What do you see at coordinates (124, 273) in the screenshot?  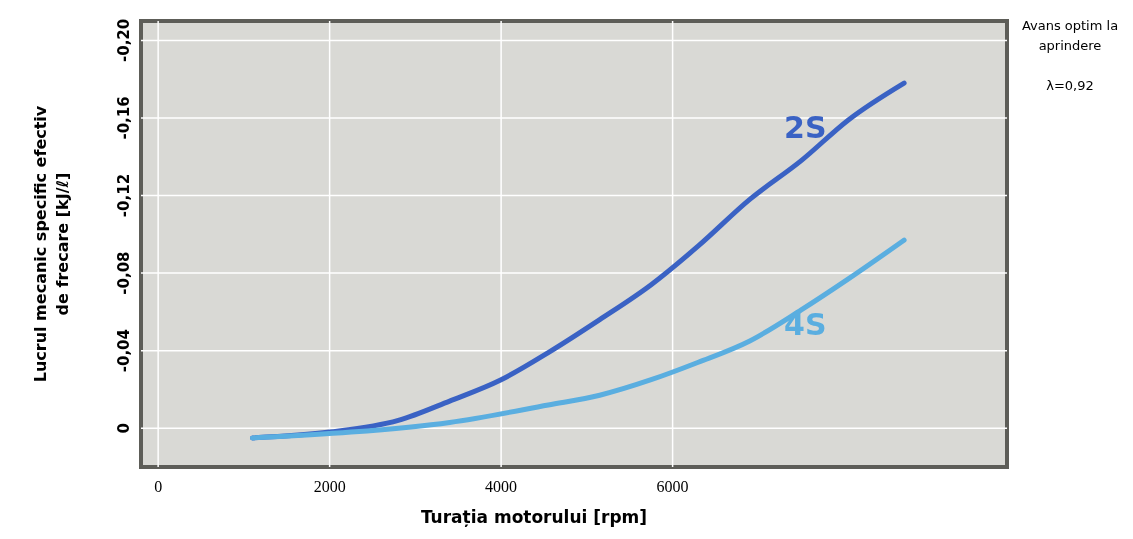 I see `y-tick-label: -0,08` at bounding box center [124, 273].